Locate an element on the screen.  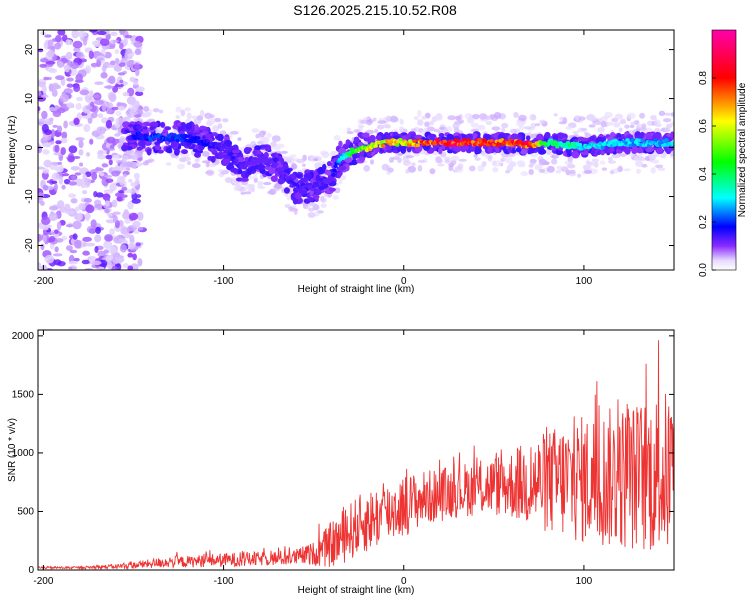
bottom-x-tick-label: -100 is located at coordinates (224, 581).